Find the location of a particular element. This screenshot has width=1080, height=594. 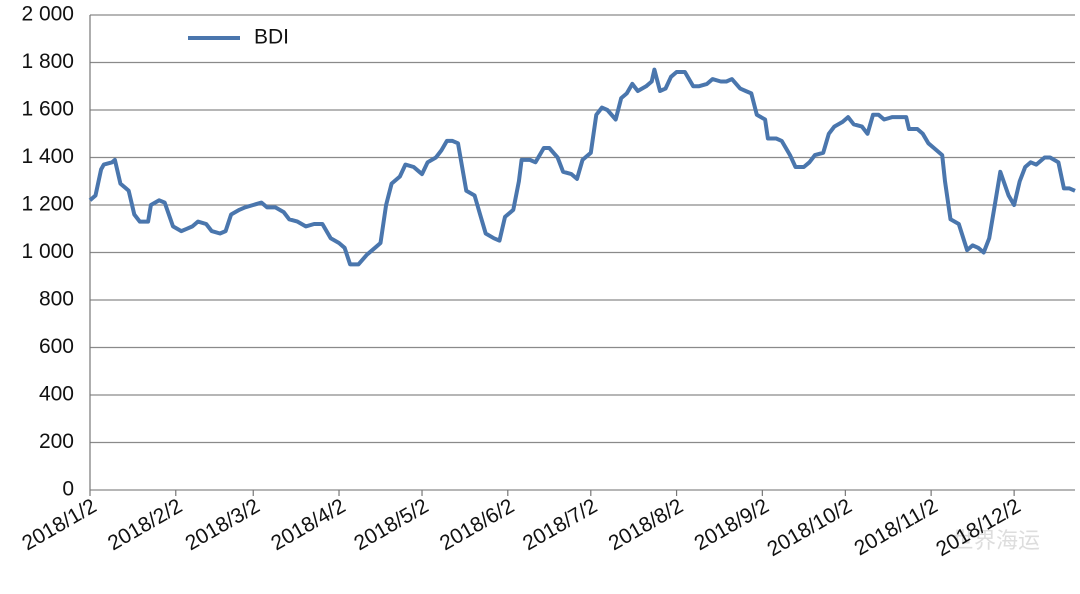

y-tick-label: 1 200 is located at coordinates (47, 204).